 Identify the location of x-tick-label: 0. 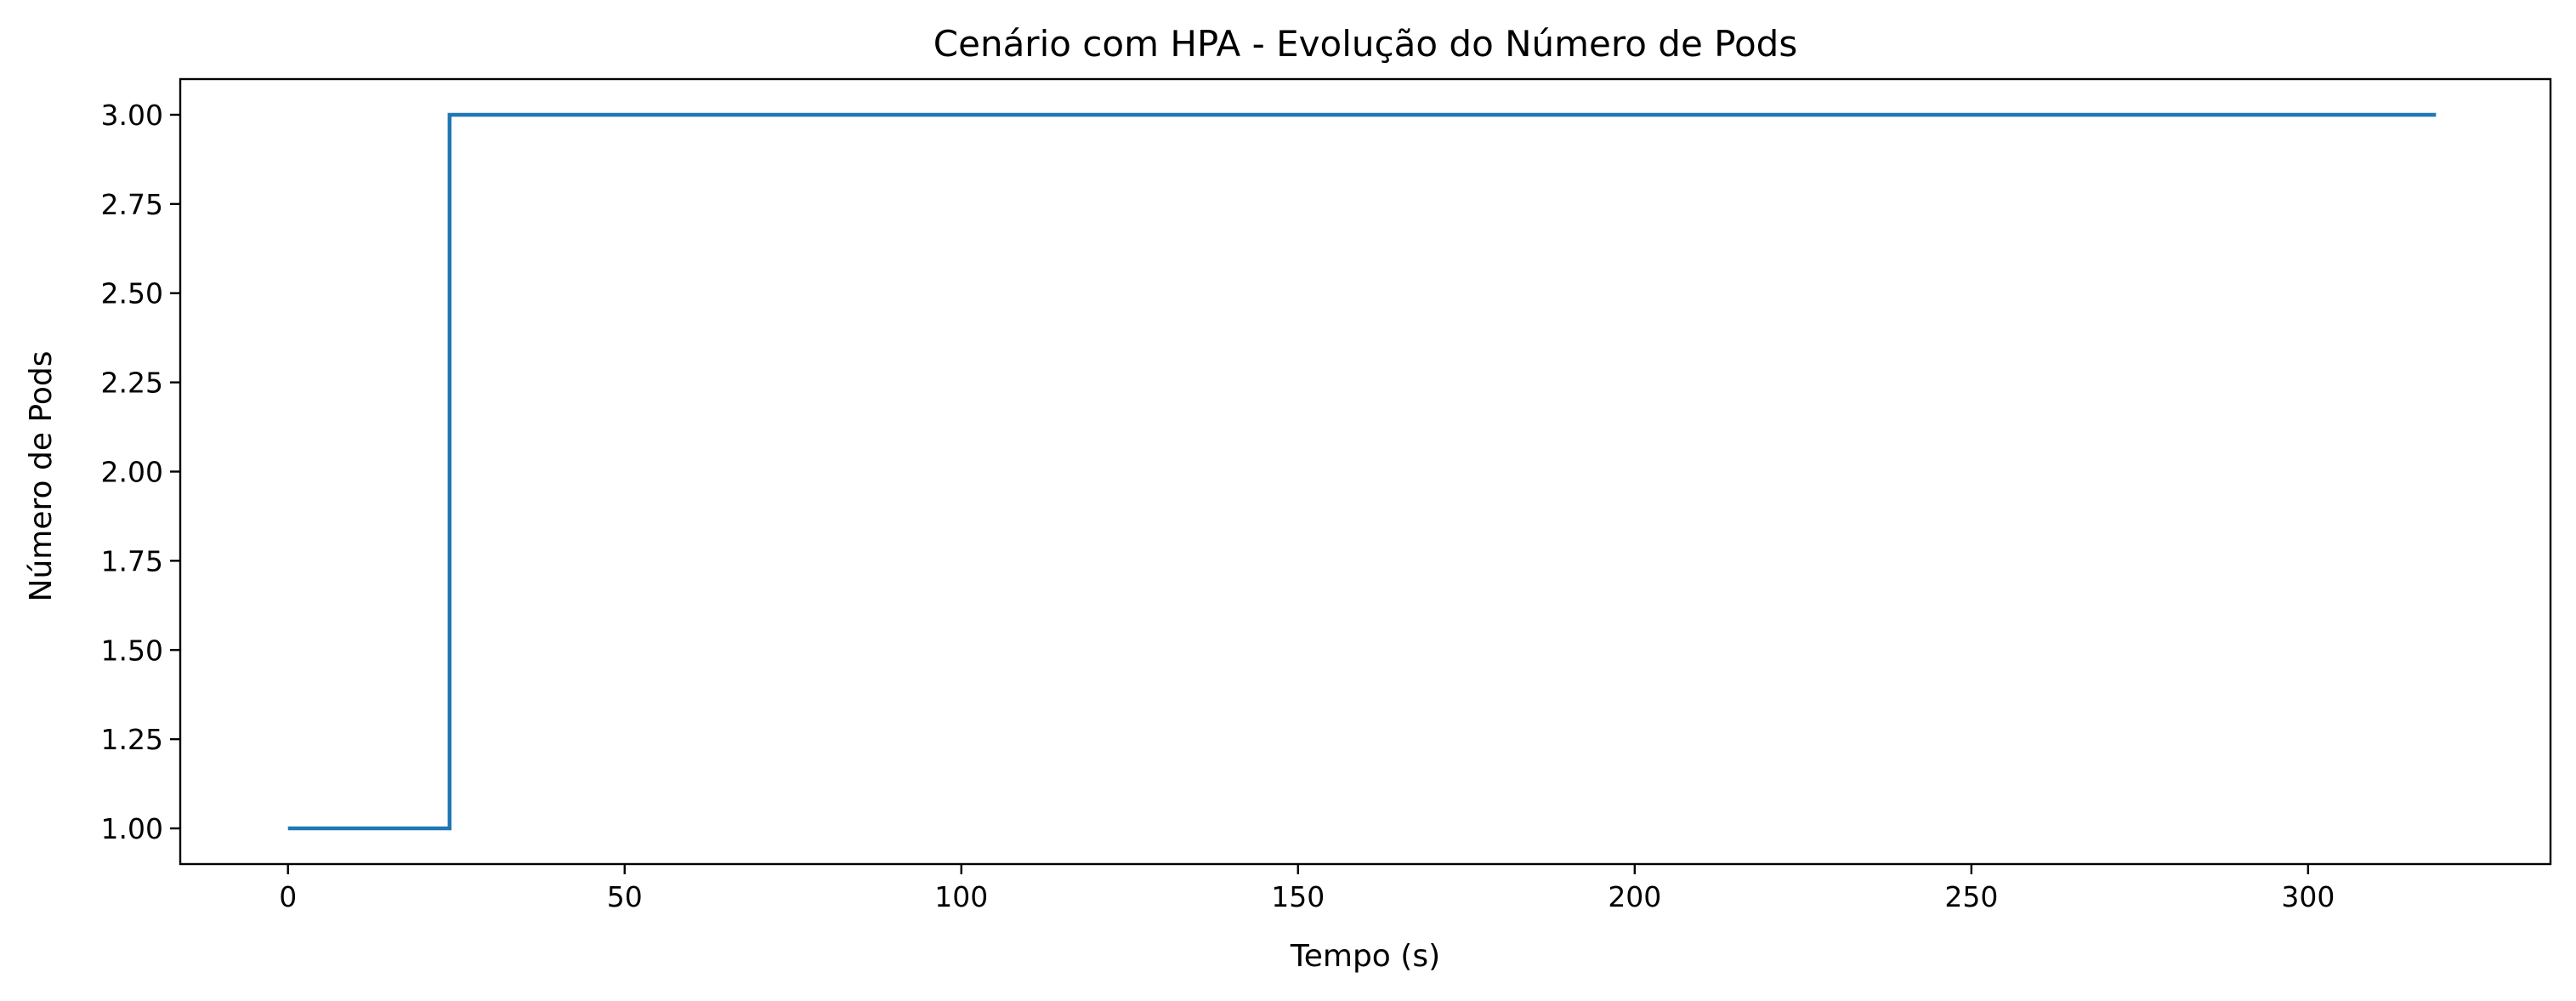
(288, 896).